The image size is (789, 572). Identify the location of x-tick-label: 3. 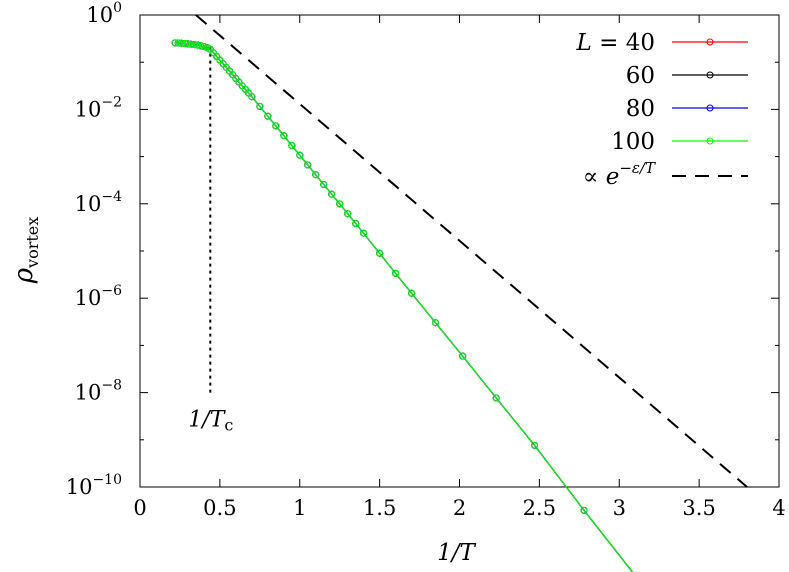
(619, 508).